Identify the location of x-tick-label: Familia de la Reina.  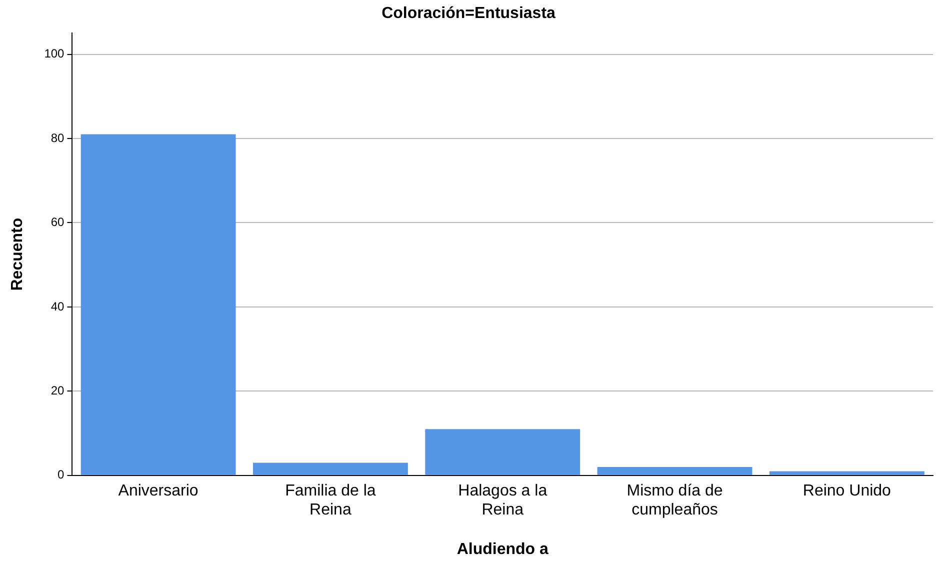
(330, 500).